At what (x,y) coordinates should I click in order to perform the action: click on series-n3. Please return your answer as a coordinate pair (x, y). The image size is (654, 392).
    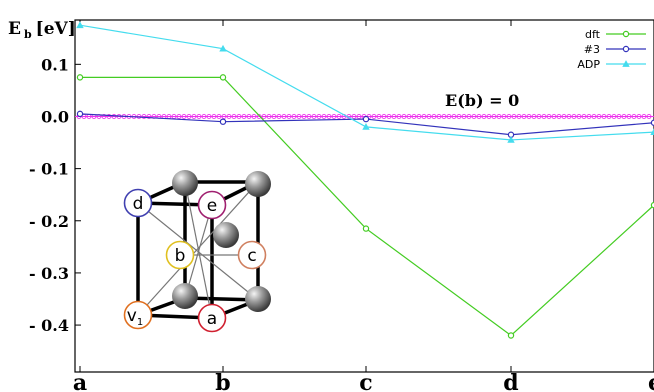
    Looking at the image, I should click on (365, 124).